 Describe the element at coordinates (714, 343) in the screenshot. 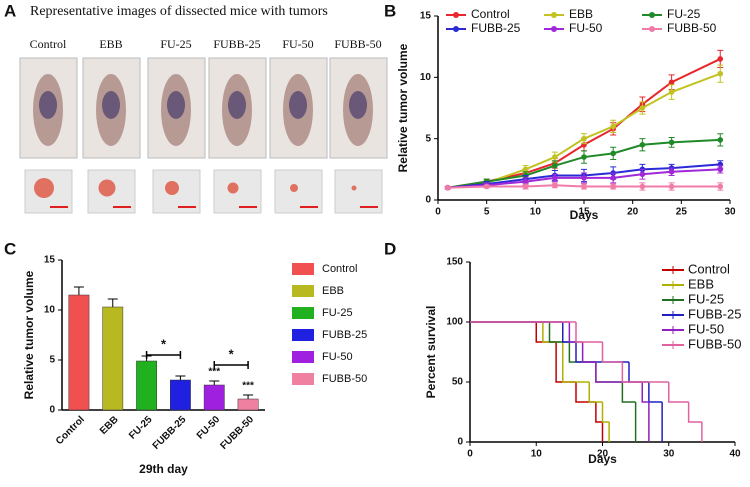

I see `legend-label: FUBB-50` at that location.